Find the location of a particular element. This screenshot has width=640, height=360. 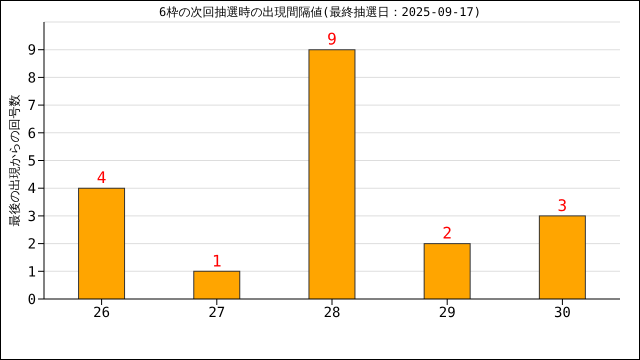

y-tick-label: 8 is located at coordinates (32, 78).